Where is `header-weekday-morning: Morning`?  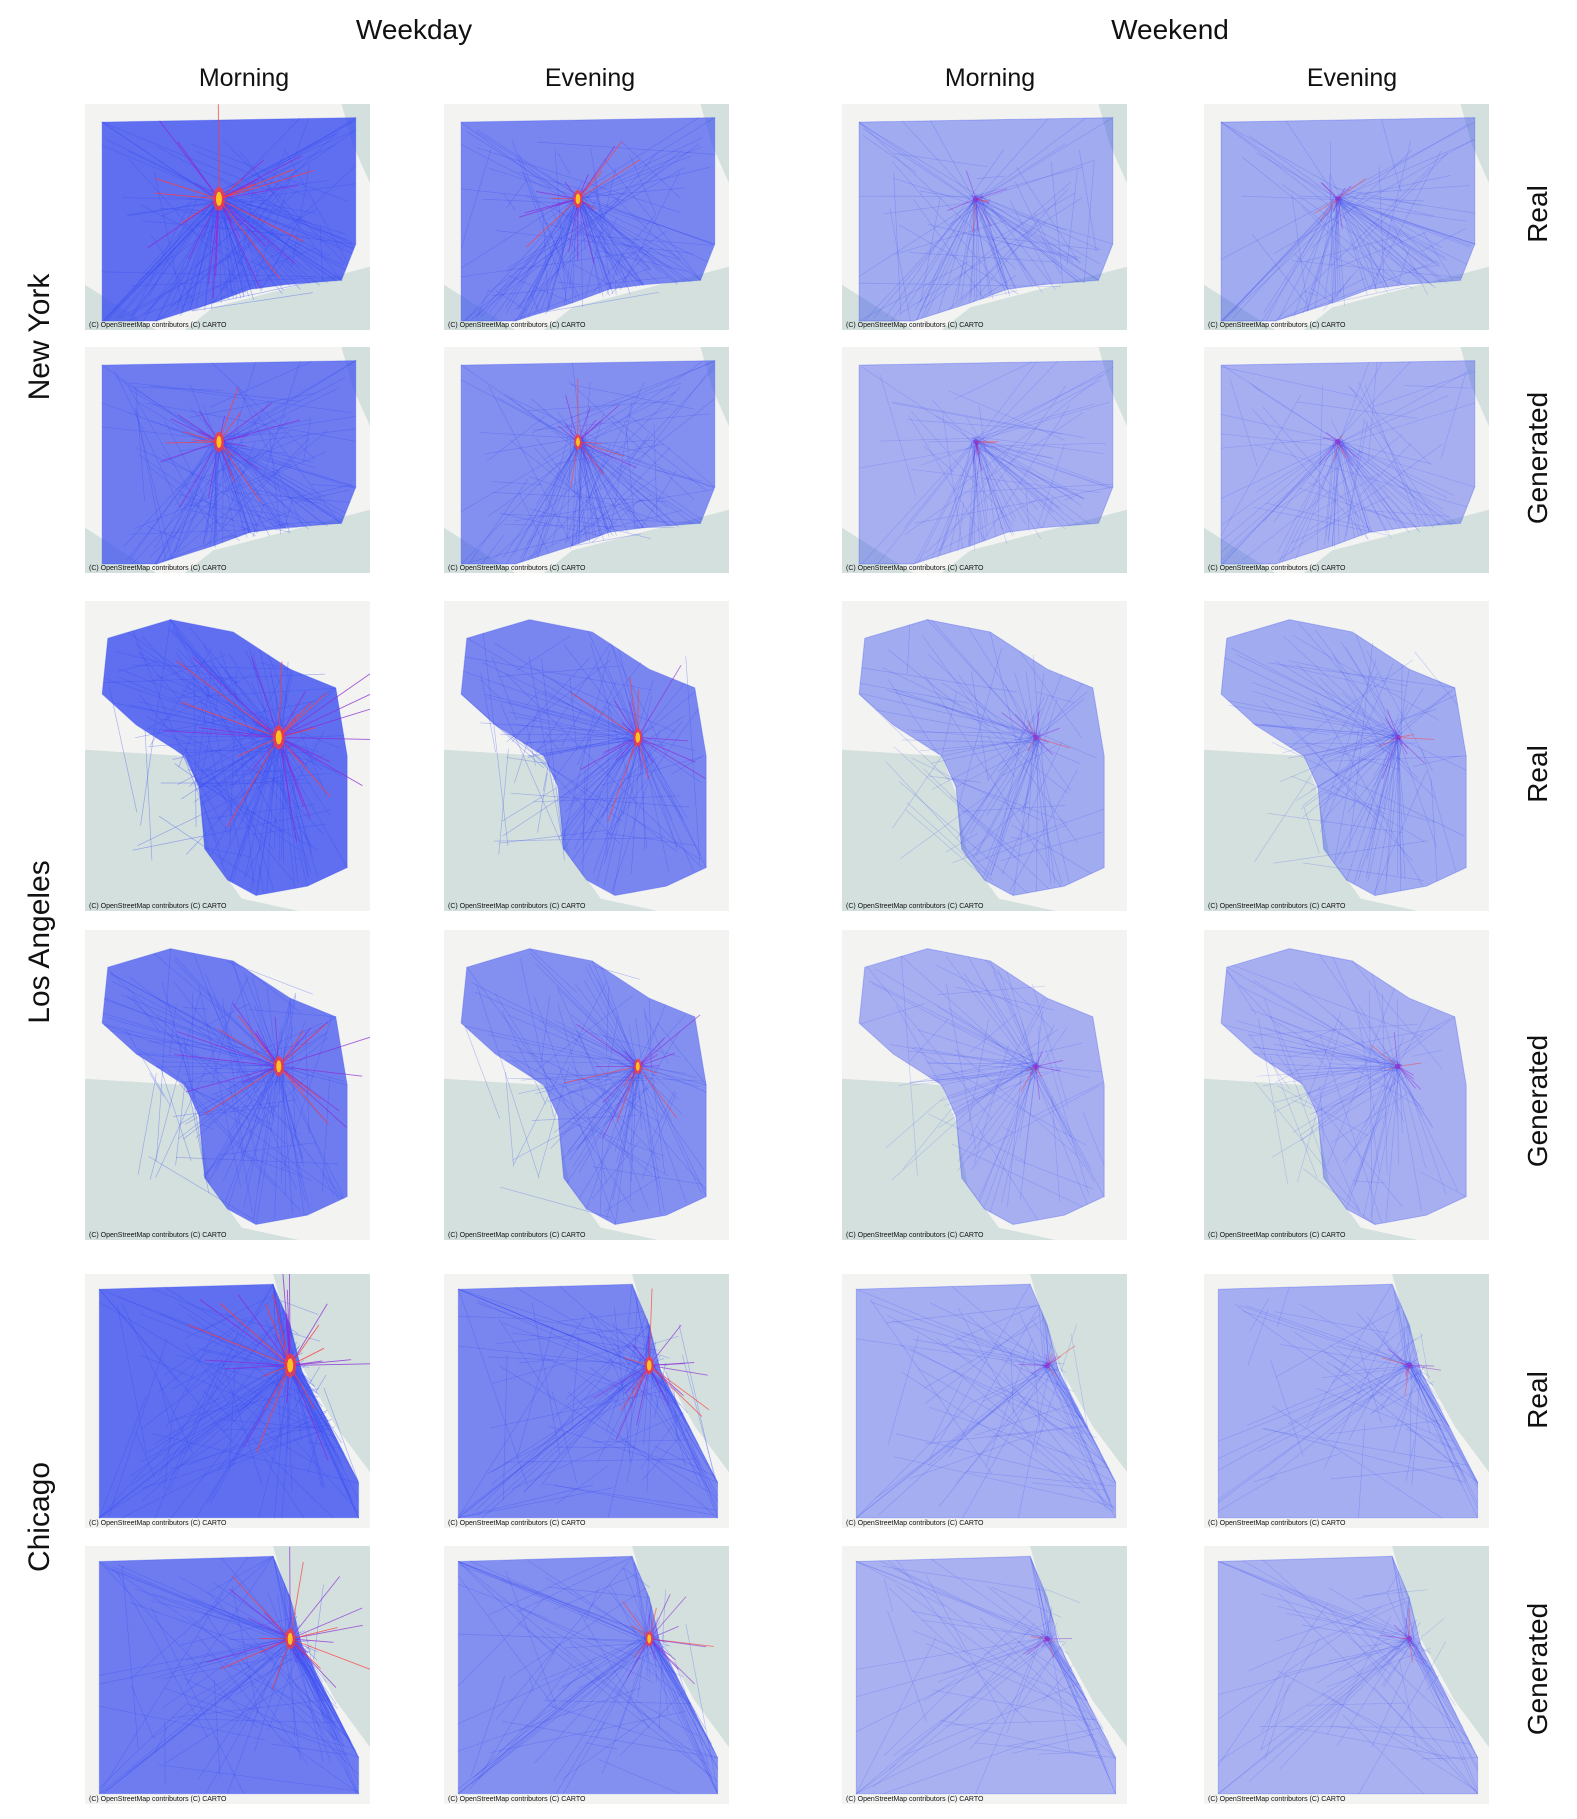
header-weekday-morning: Morning is located at coordinates (244, 78).